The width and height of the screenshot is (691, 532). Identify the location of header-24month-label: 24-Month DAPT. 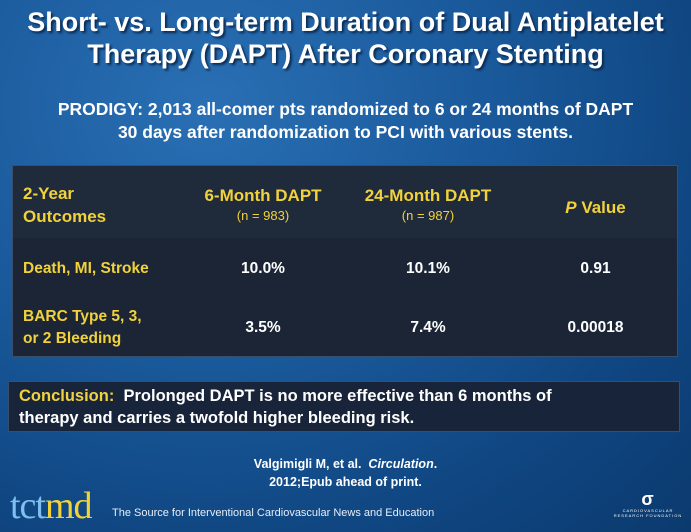
(428, 195).